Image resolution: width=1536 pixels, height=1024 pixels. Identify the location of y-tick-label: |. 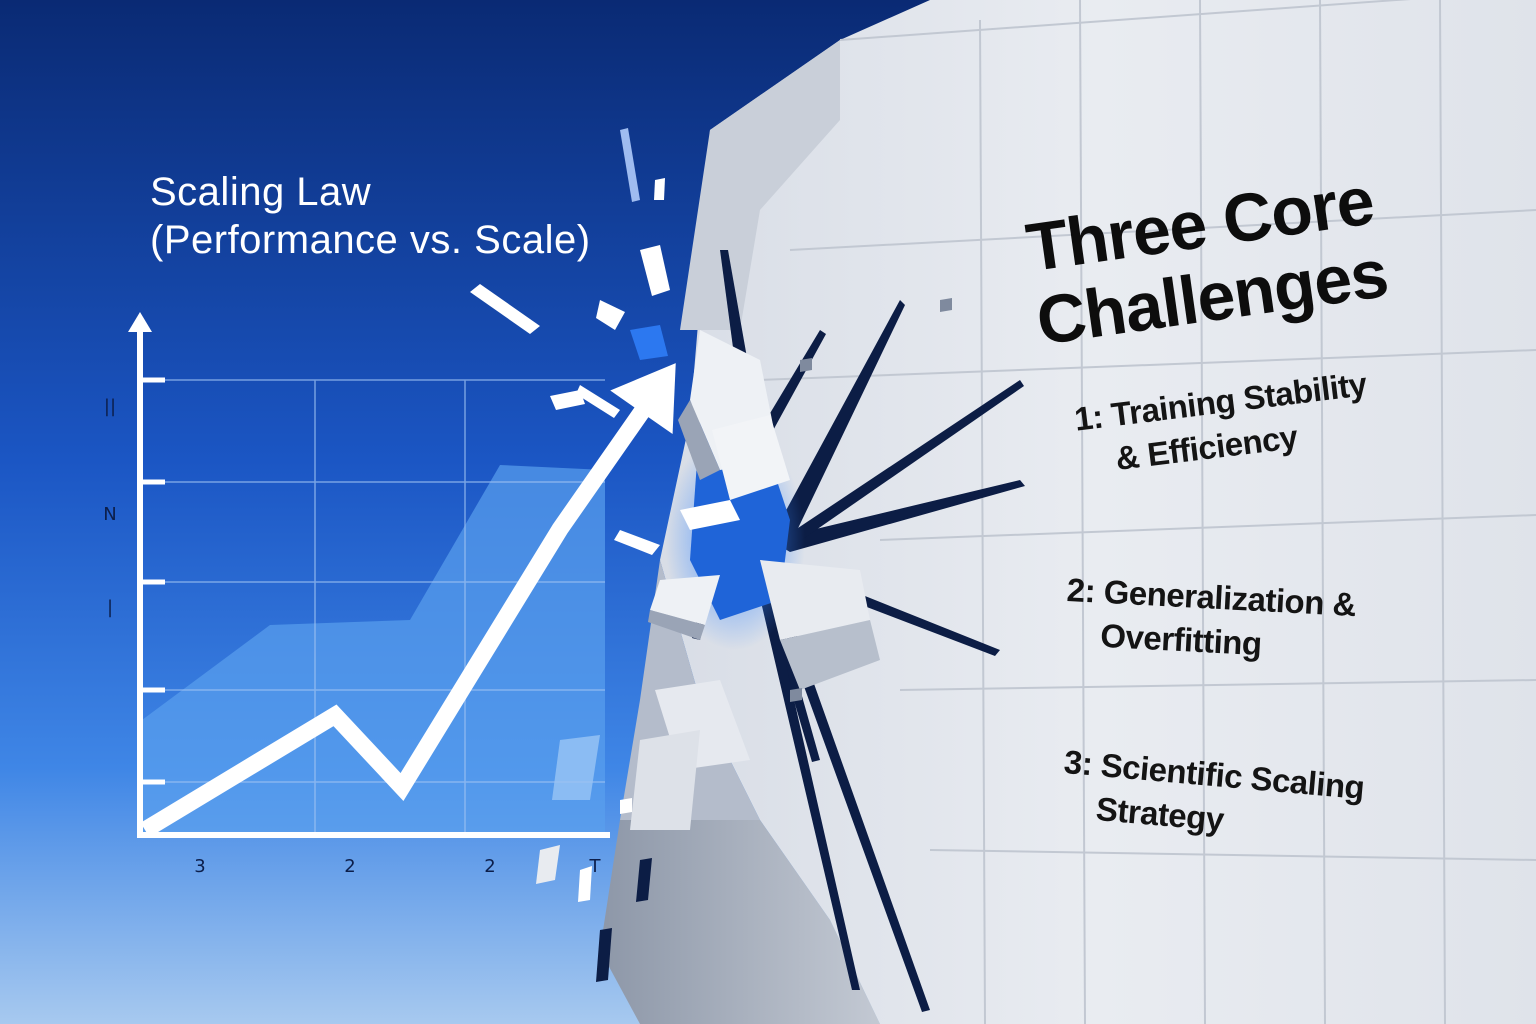
(110, 607).